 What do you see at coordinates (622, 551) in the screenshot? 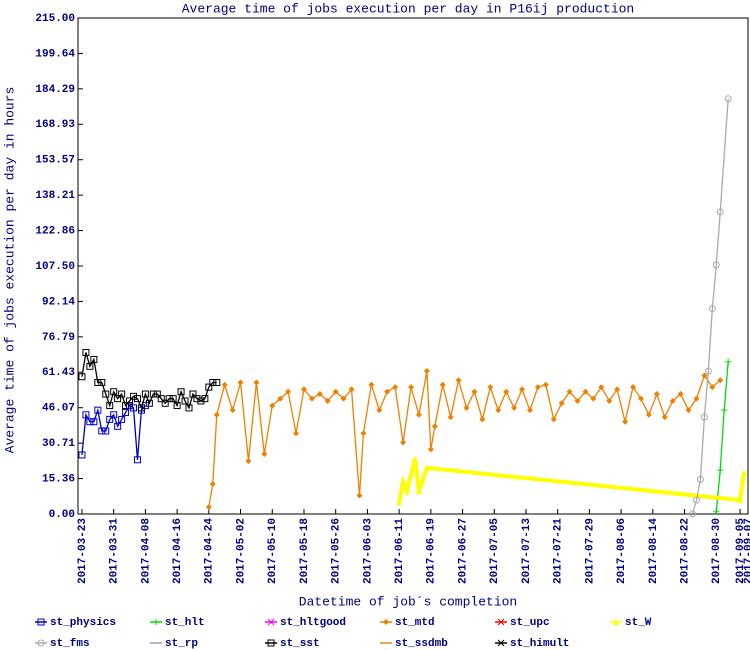
I see `x-tick-label: 2017-08-06` at bounding box center [622, 551].